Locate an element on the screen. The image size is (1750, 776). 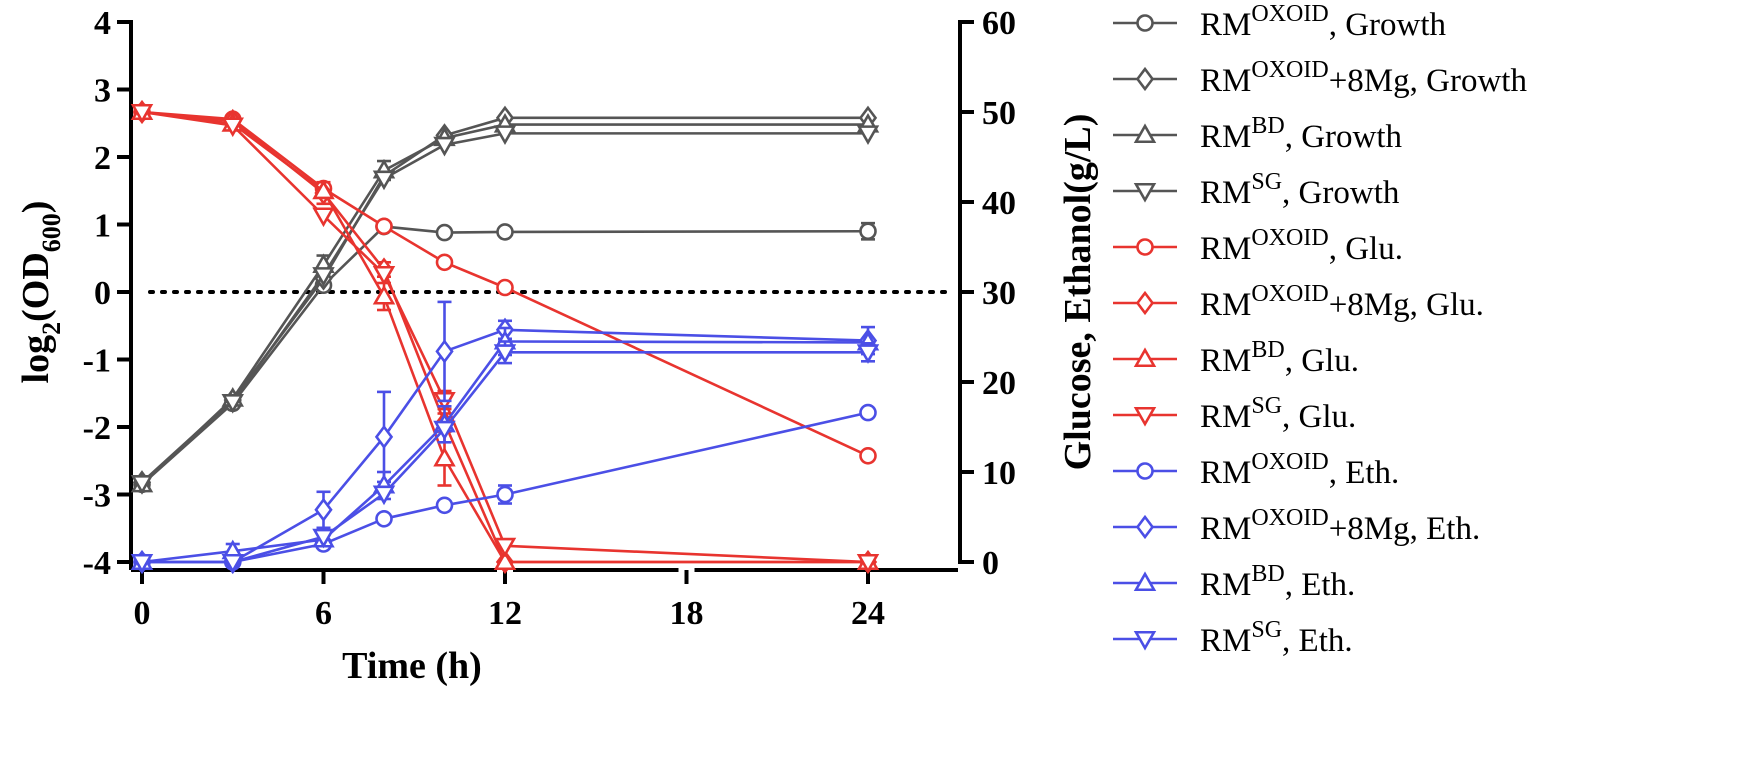
legend-item: RMBD, Growth is located at coordinates (1258, 134).